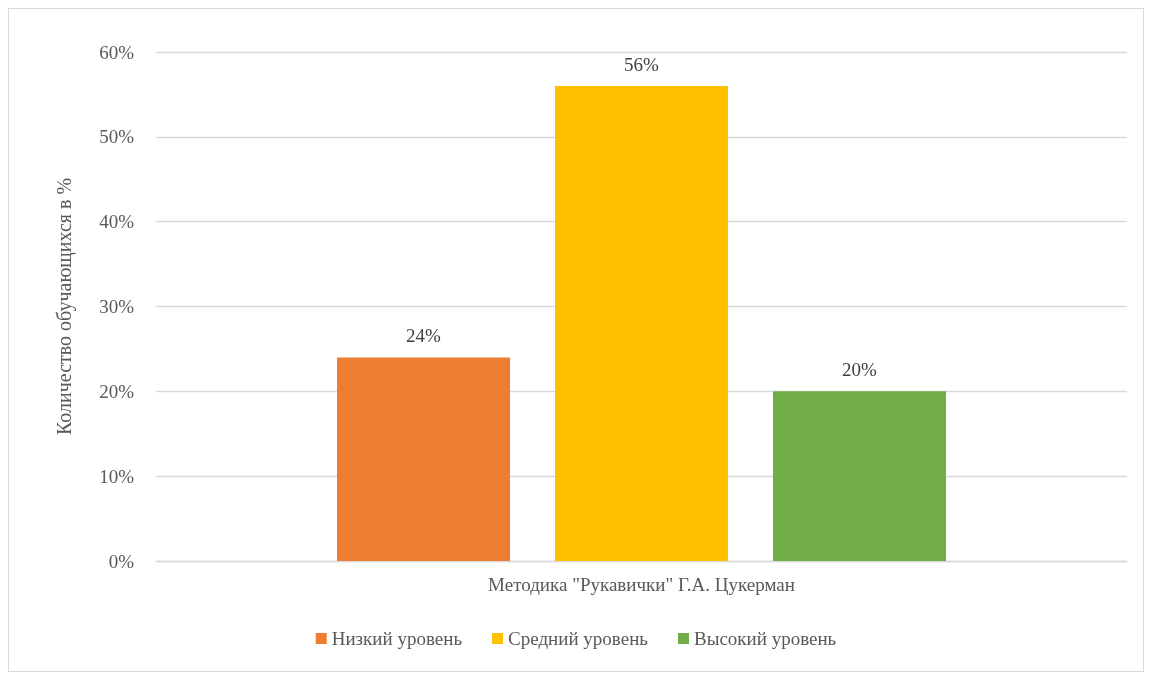 This screenshot has width=1150, height=678. Describe the element at coordinates (117, 306) in the screenshot. I see `y-tick-label: 30%` at that location.